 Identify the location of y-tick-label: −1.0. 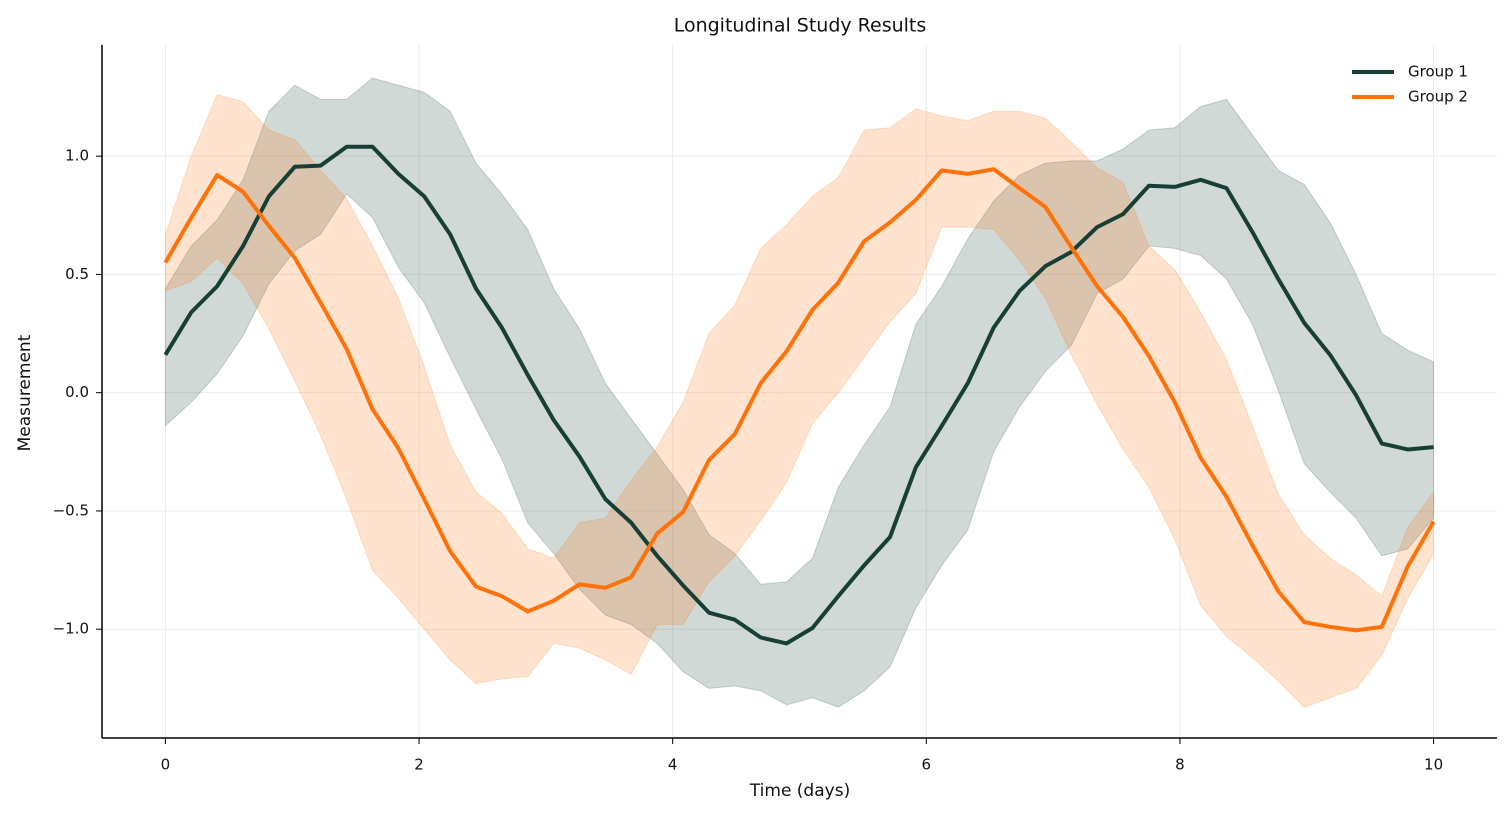
(71, 629).